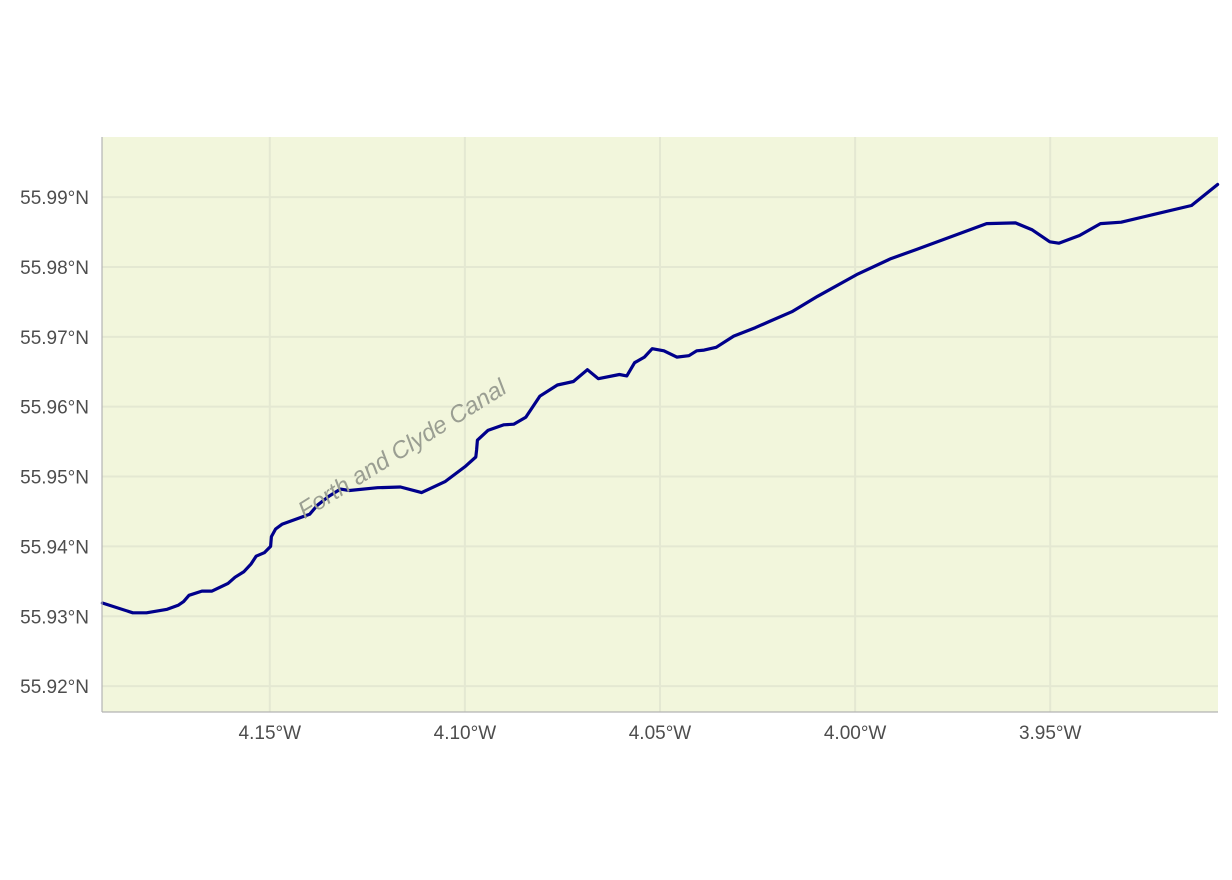 The height and width of the screenshot is (880, 1232). I want to click on y-tick-label: 55.93°N, so click(54, 617).